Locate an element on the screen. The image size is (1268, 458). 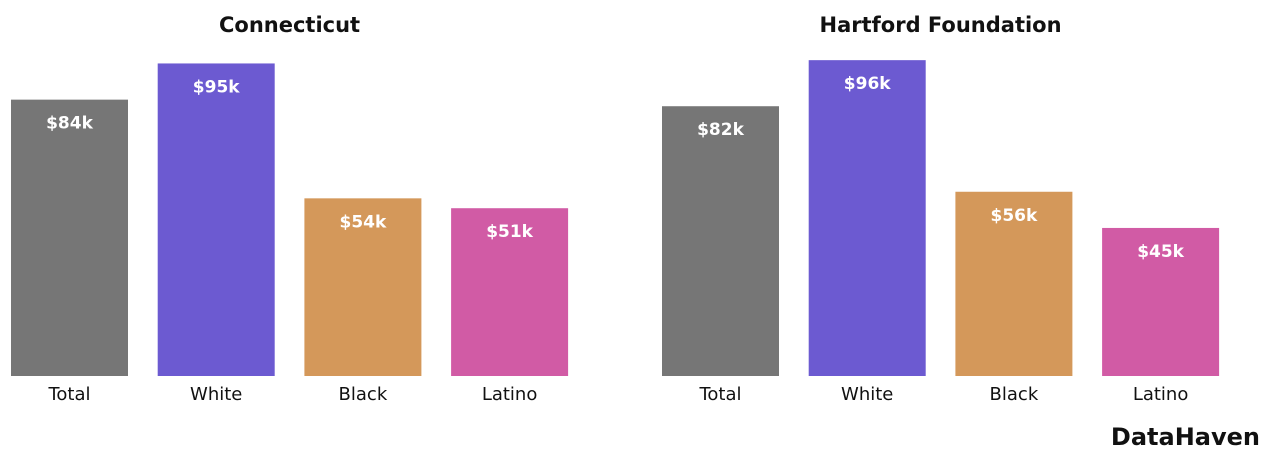
value-label: $45k is located at coordinates (1160, 252).